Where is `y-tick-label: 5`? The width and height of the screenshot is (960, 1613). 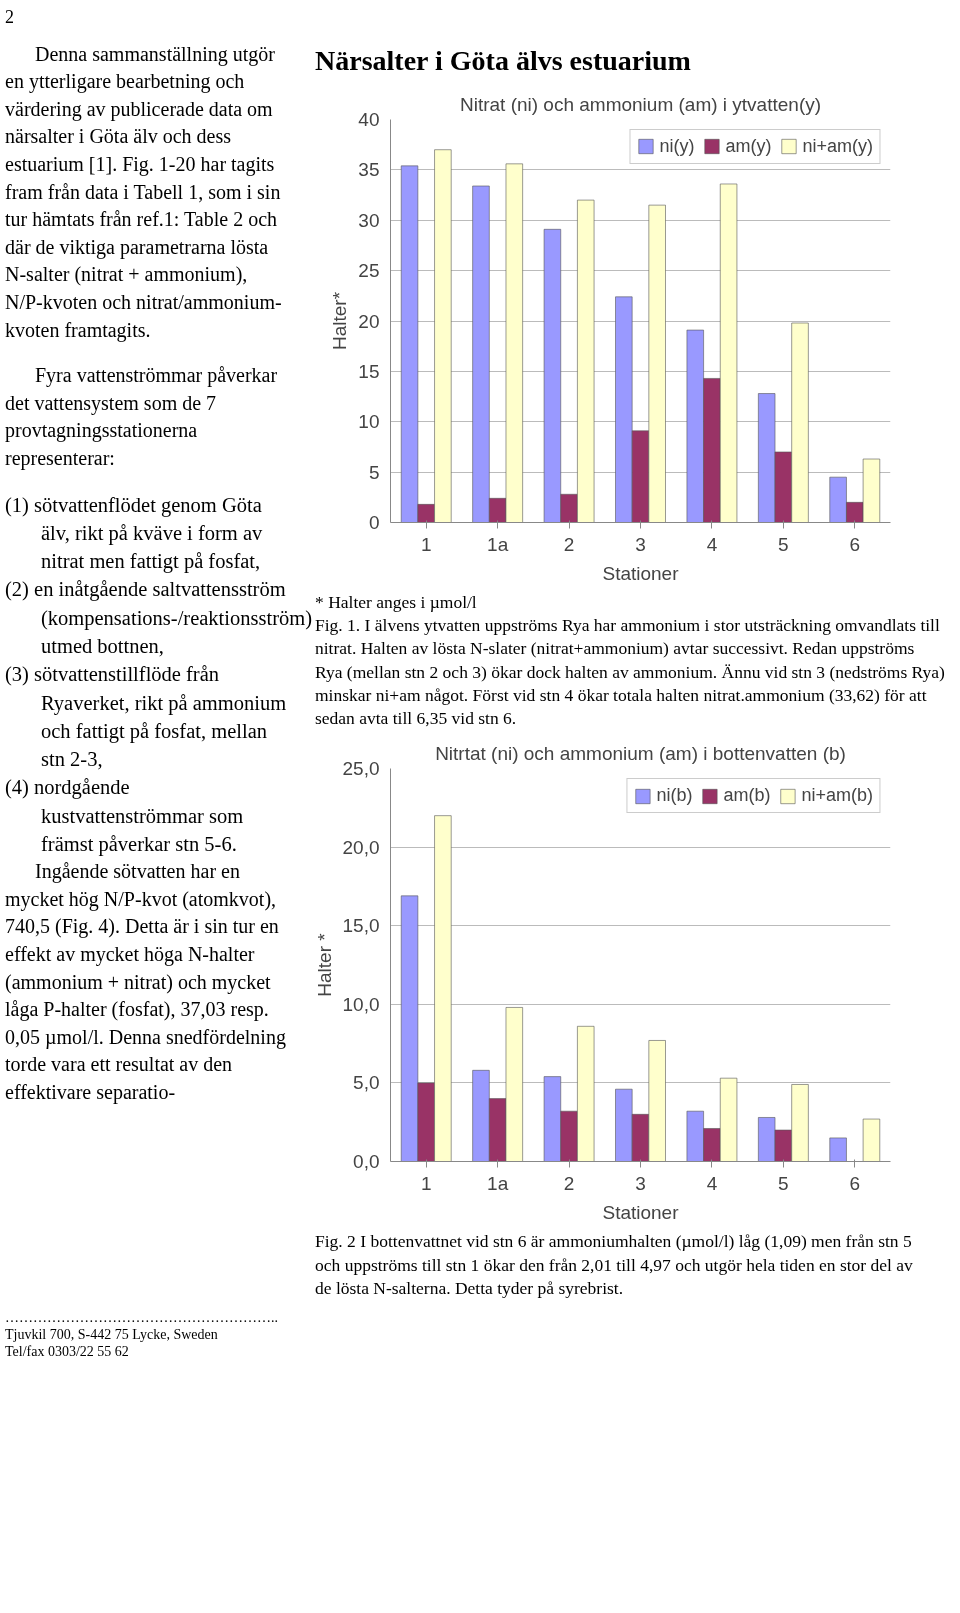 y-tick-label: 5 is located at coordinates (374, 472).